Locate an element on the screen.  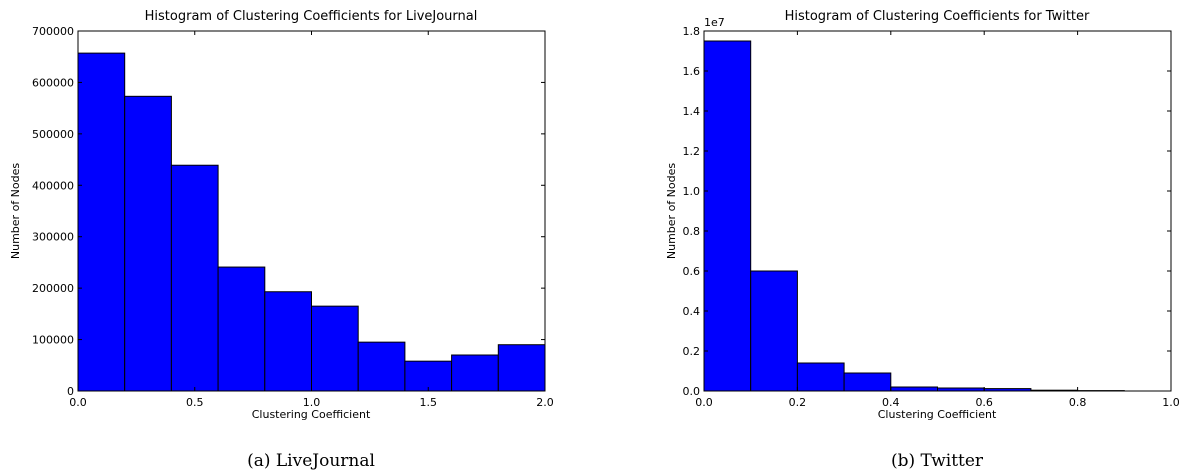
caption: (a) LiveJournal is located at coordinates (311, 461).